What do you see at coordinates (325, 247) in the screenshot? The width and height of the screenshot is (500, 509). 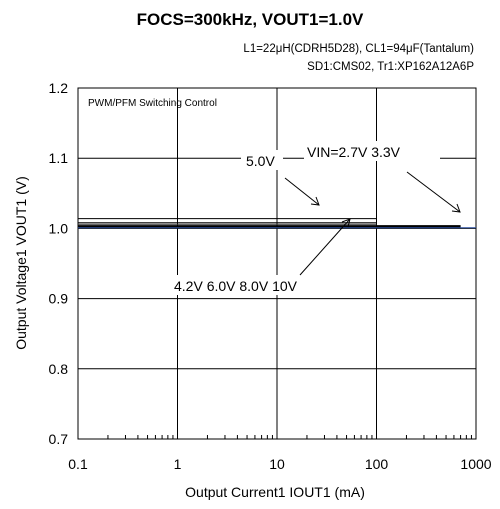 I see `arrow-line-bottom` at bounding box center [325, 247].